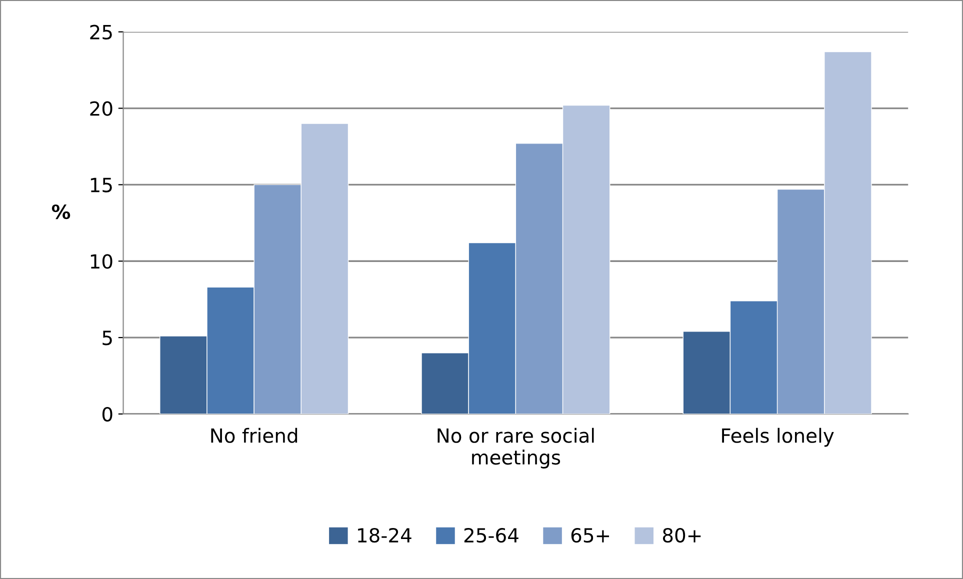  Describe the element at coordinates (778, 437) in the screenshot. I see `x-tick-label: Feels lonely` at that location.